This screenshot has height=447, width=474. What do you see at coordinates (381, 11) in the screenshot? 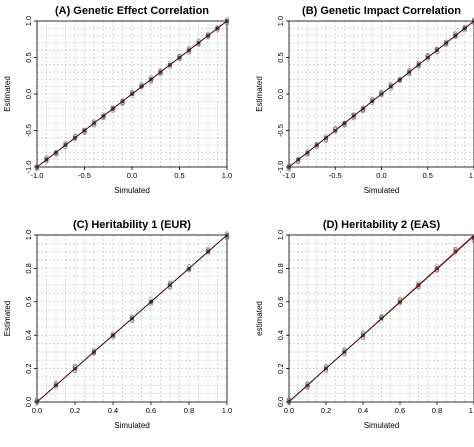
I see `panel-title: (B) Genetic Impact Correlation` at bounding box center [381, 11].